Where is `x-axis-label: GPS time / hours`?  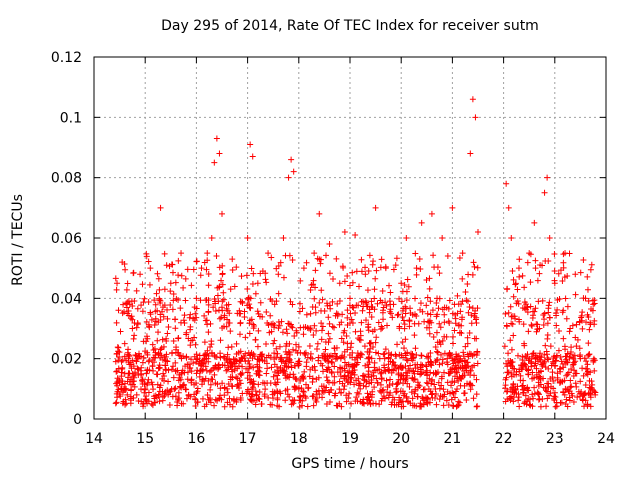 x-axis-label: GPS time / hours is located at coordinates (350, 464).